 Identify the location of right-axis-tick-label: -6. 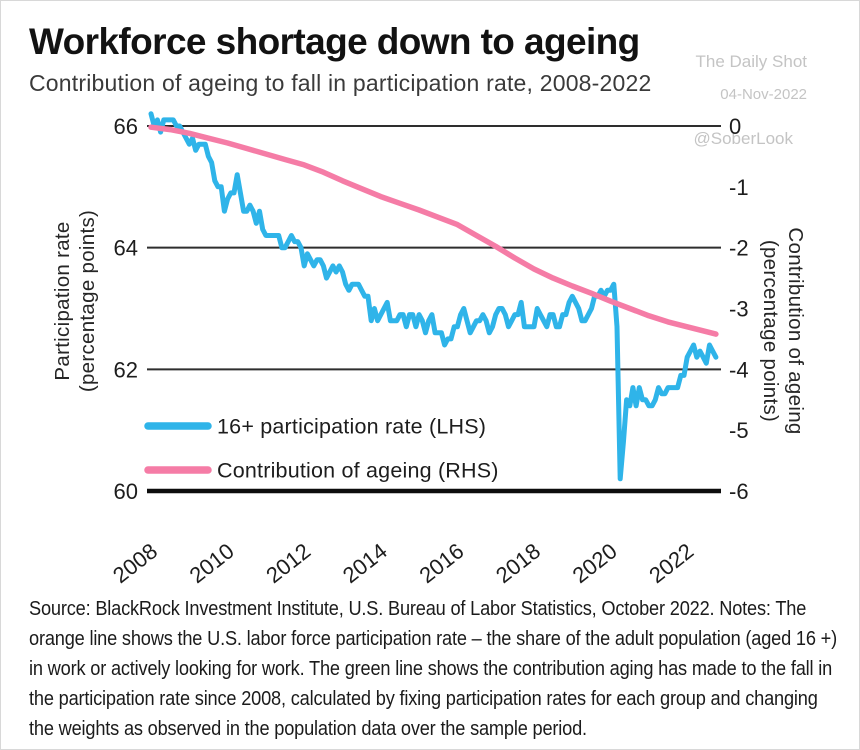
(739, 491).